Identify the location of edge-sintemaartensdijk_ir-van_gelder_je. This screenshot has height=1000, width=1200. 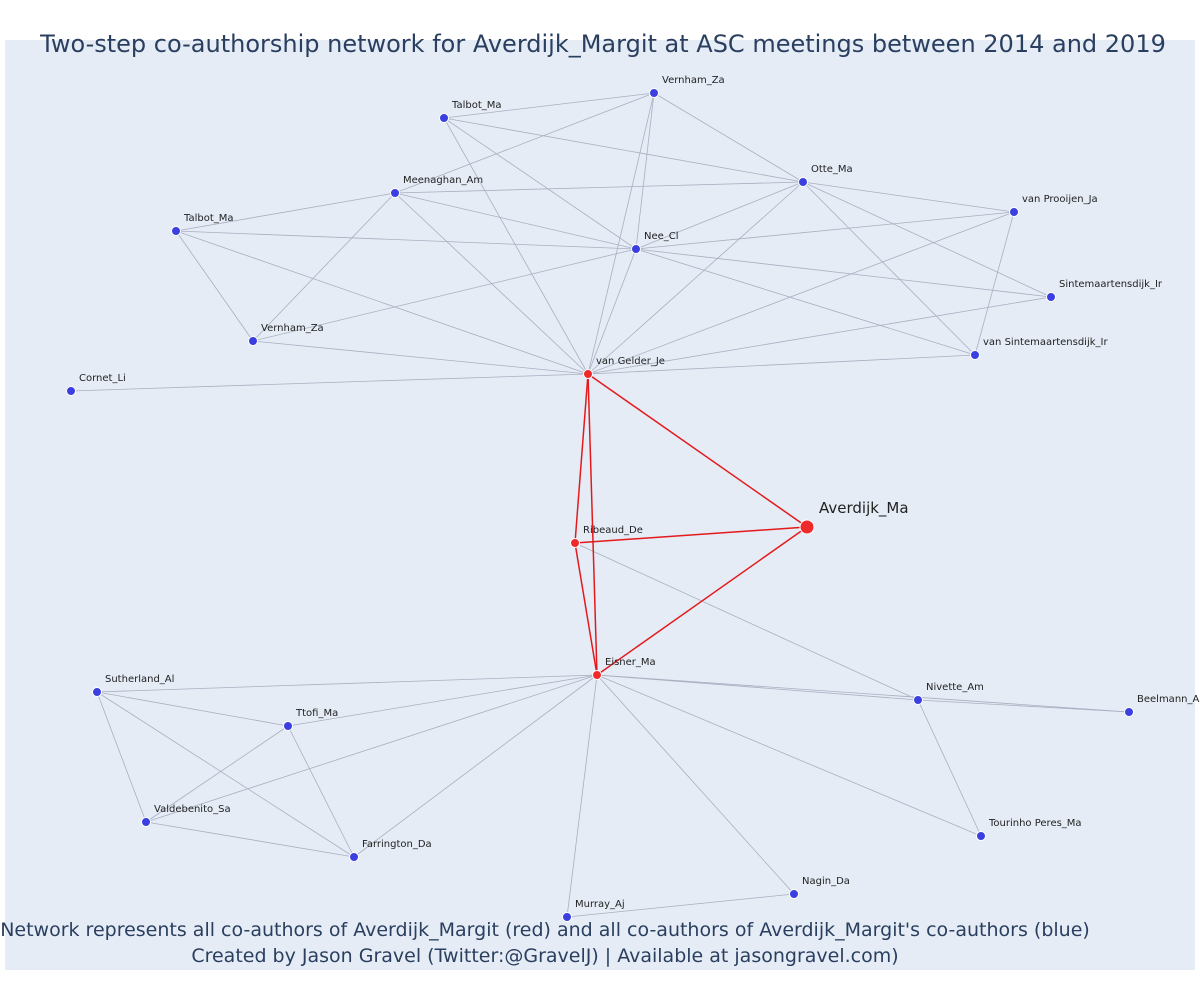
(819, 335).